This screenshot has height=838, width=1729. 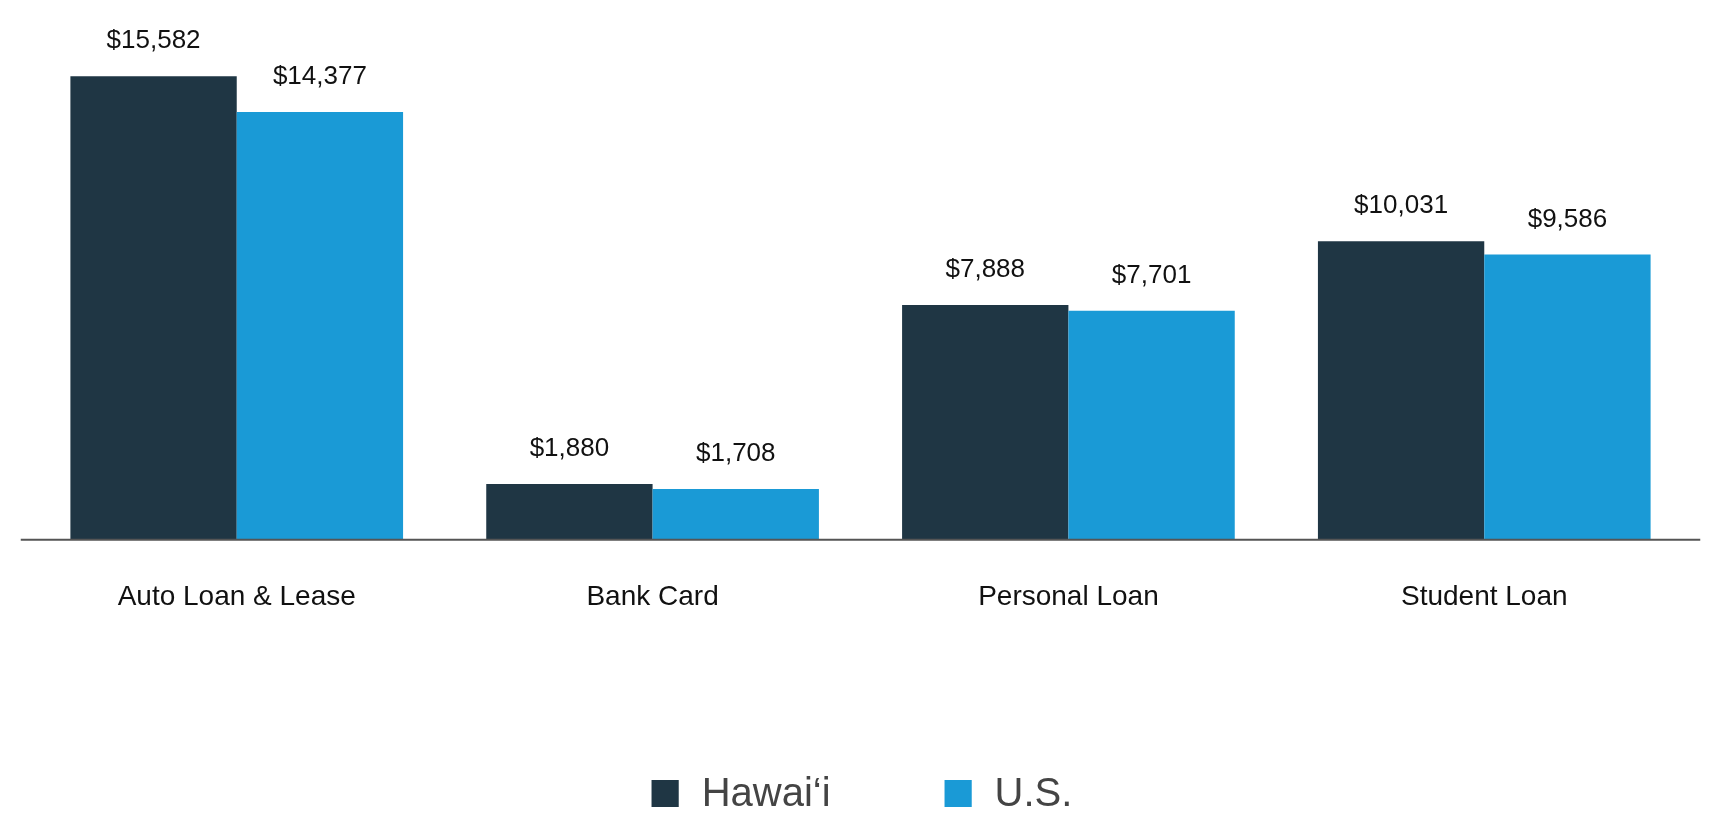 What do you see at coordinates (1033, 792) in the screenshot?
I see `legend-label: U.S.` at bounding box center [1033, 792].